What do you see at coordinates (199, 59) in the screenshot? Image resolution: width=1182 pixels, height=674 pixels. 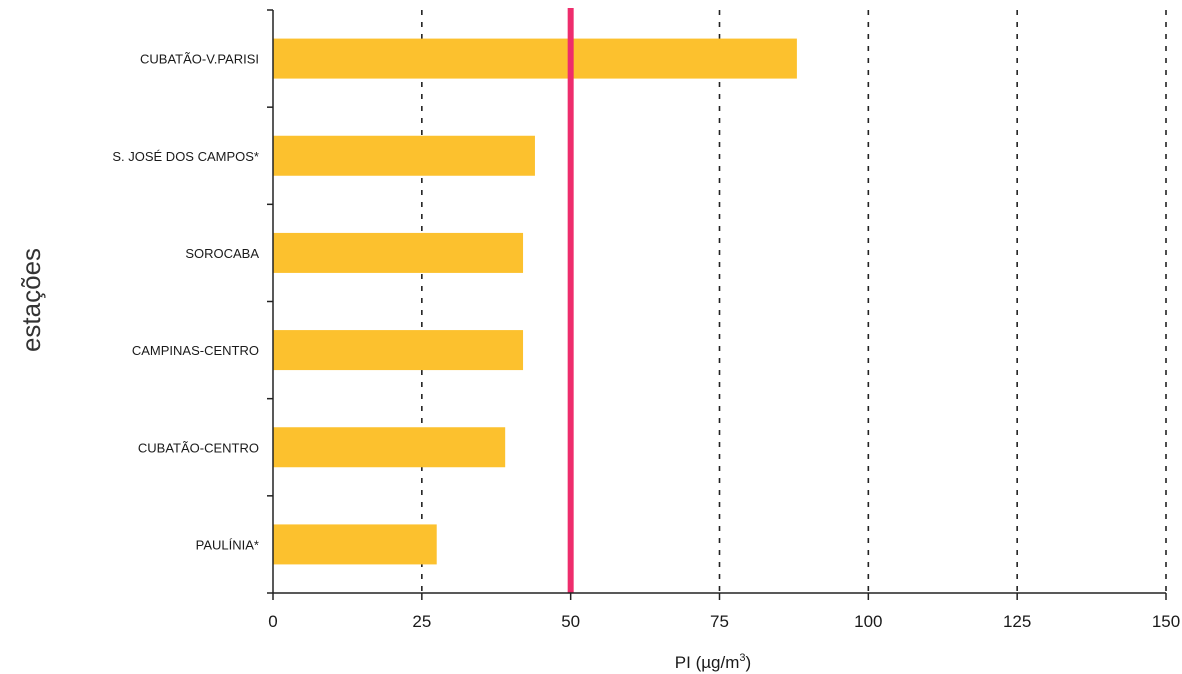 I see `category-label: CUBATÃO-V.PARISI` at bounding box center [199, 59].